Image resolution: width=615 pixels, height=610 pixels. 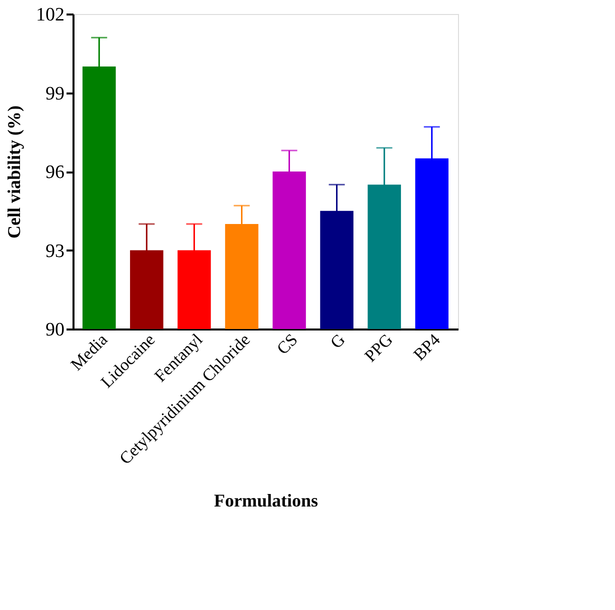 I want to click on x-axis-title: Formulations, so click(x=266, y=500).